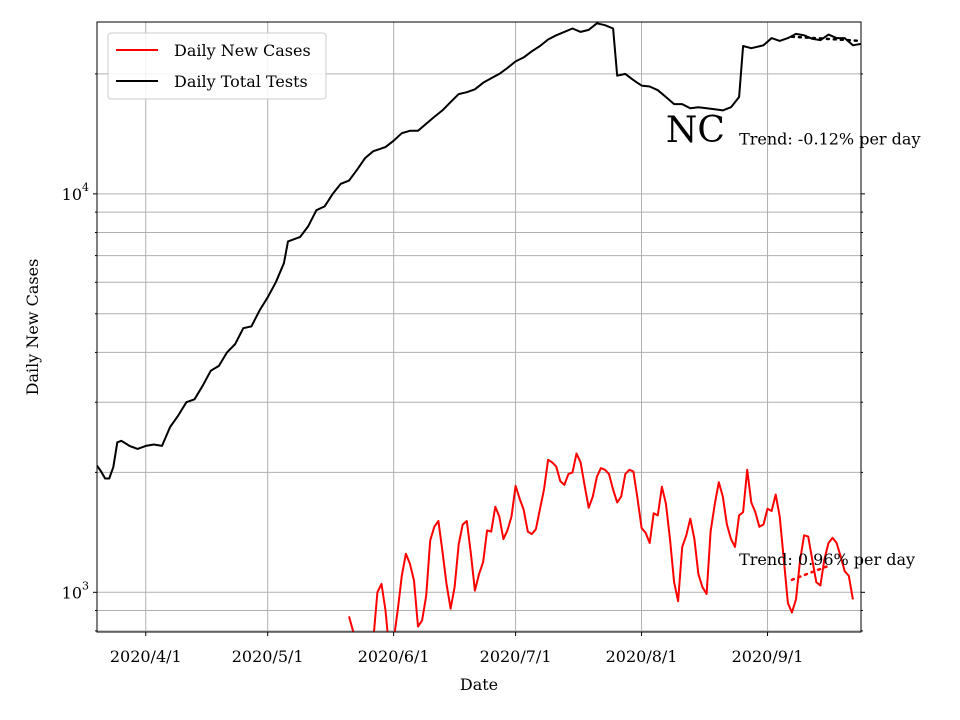 This screenshot has height=720, width=960. What do you see at coordinates (516, 656) in the screenshot?
I see `x-tick-label: 2020/7/1` at bounding box center [516, 656].